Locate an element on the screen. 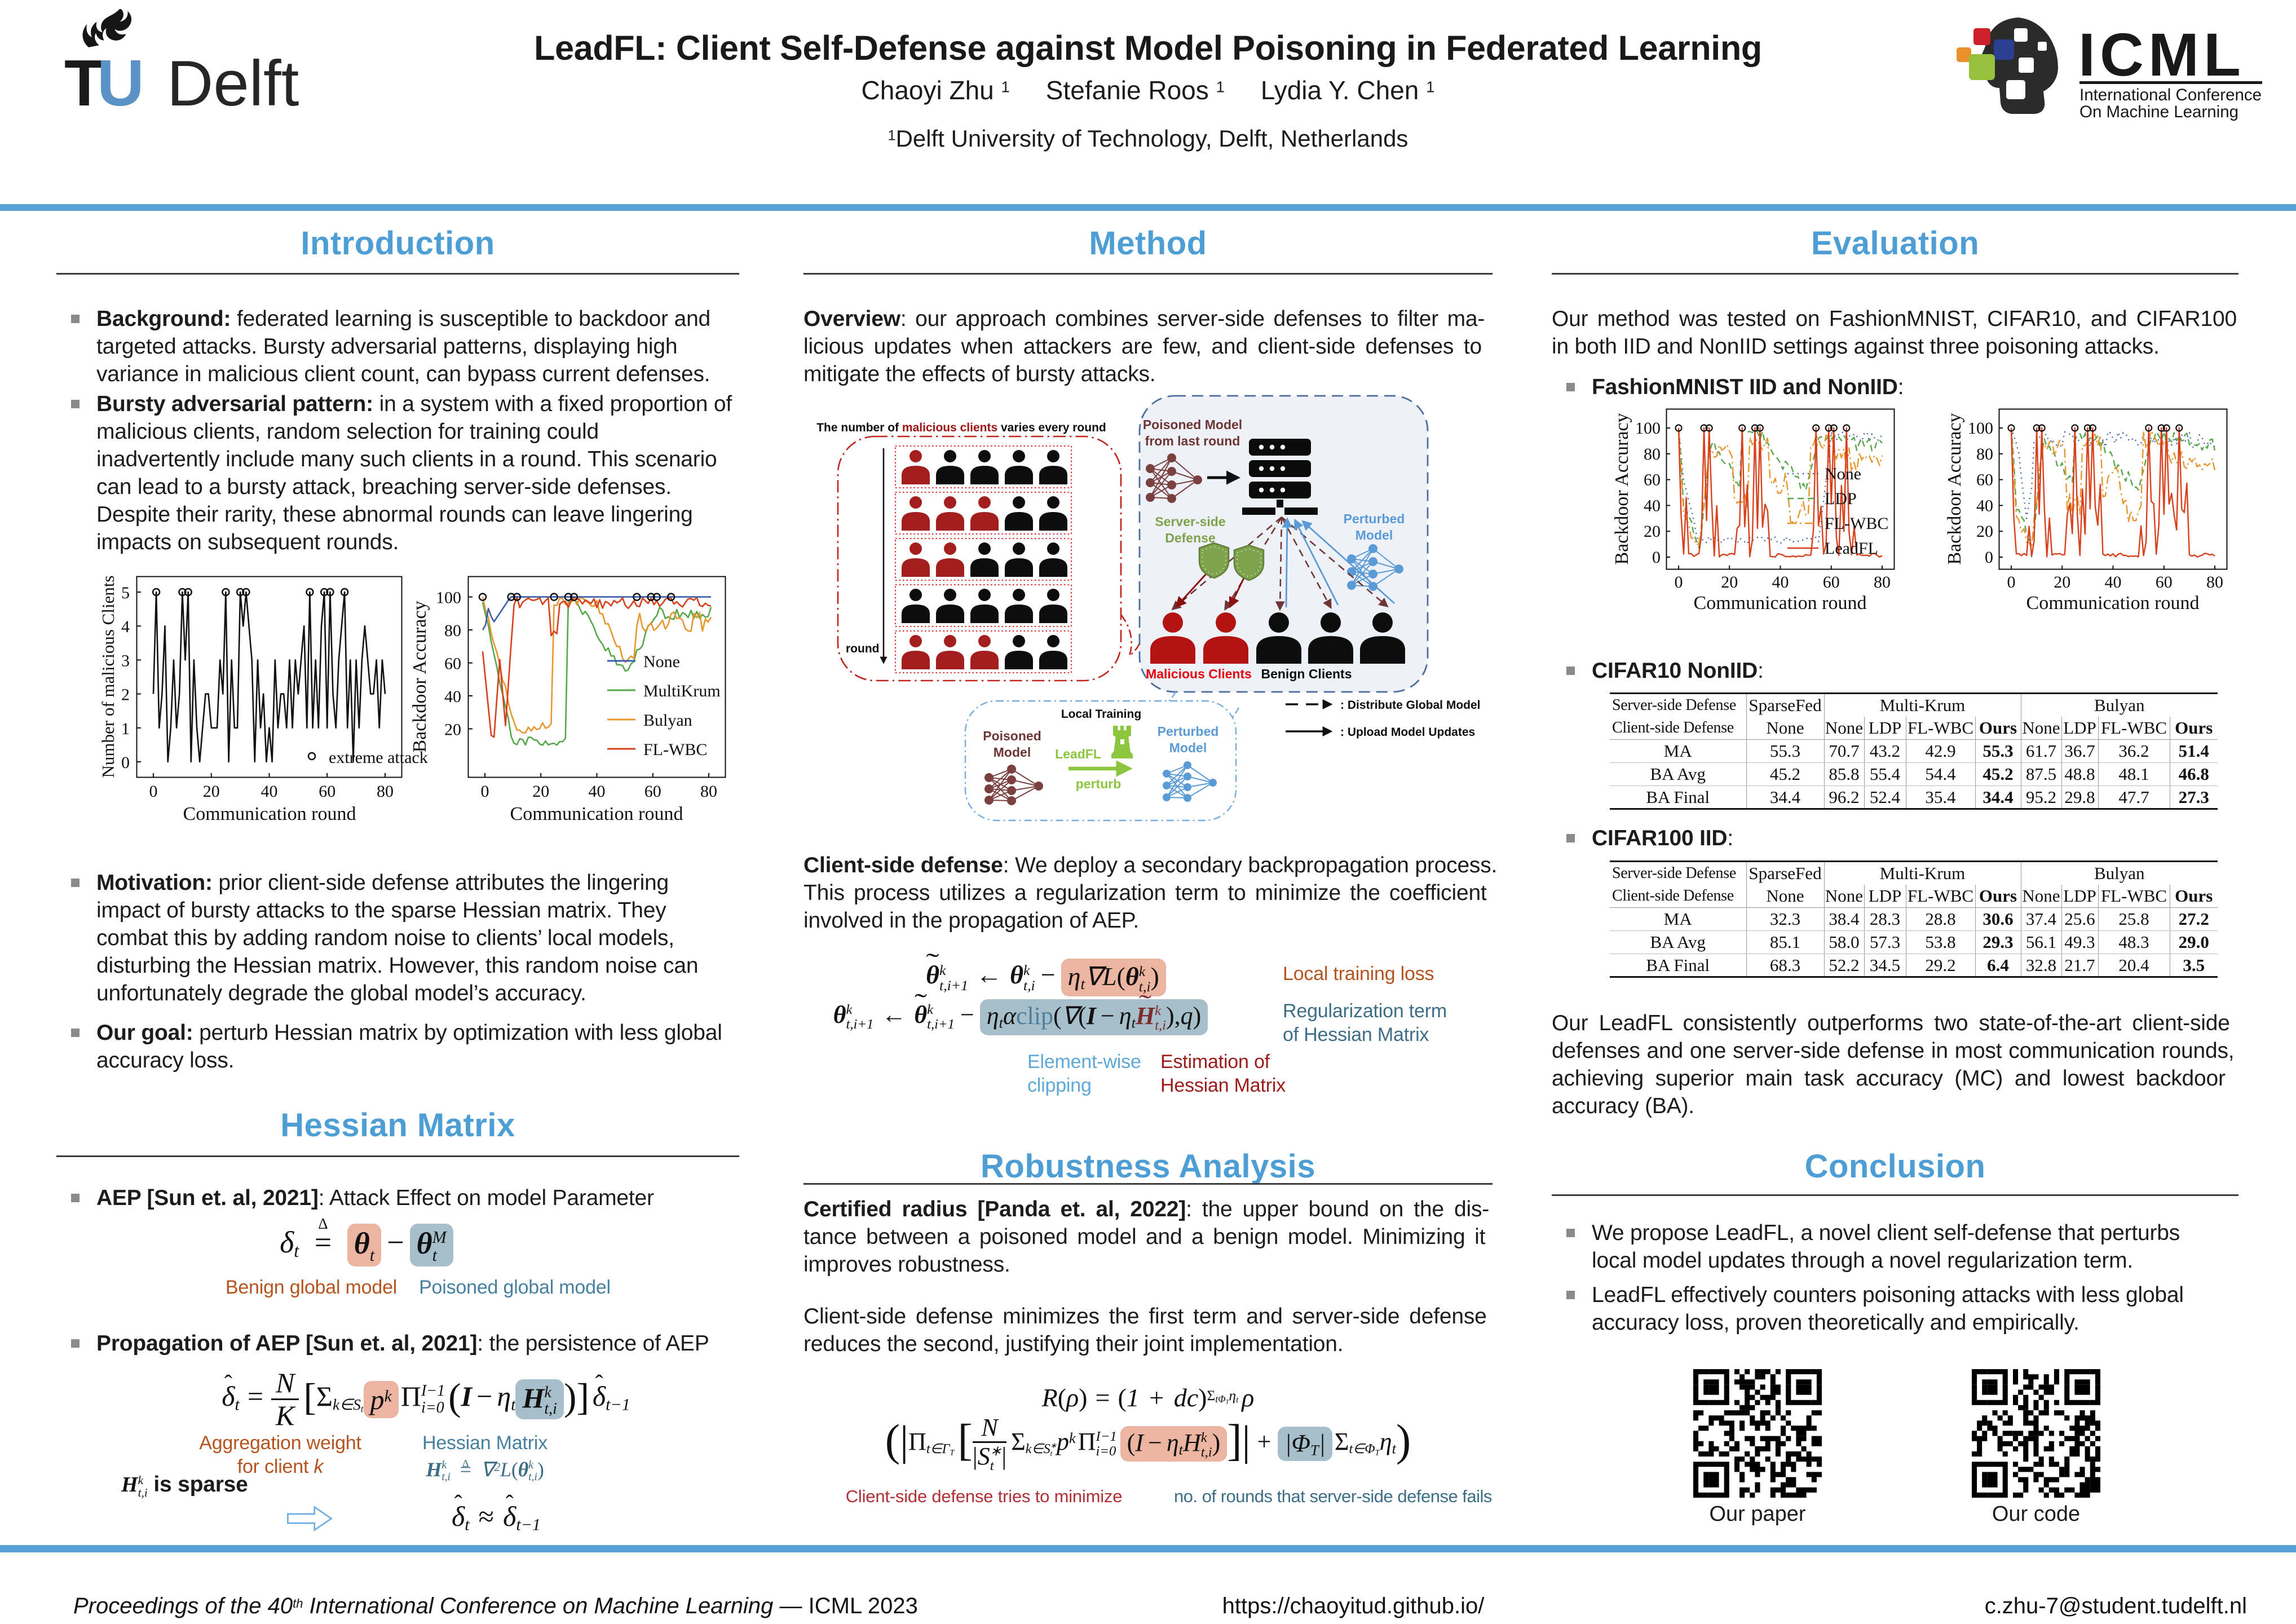 The image size is (2296, 1624). svg-text: On Machine Learning is located at coordinates (2158, 112).